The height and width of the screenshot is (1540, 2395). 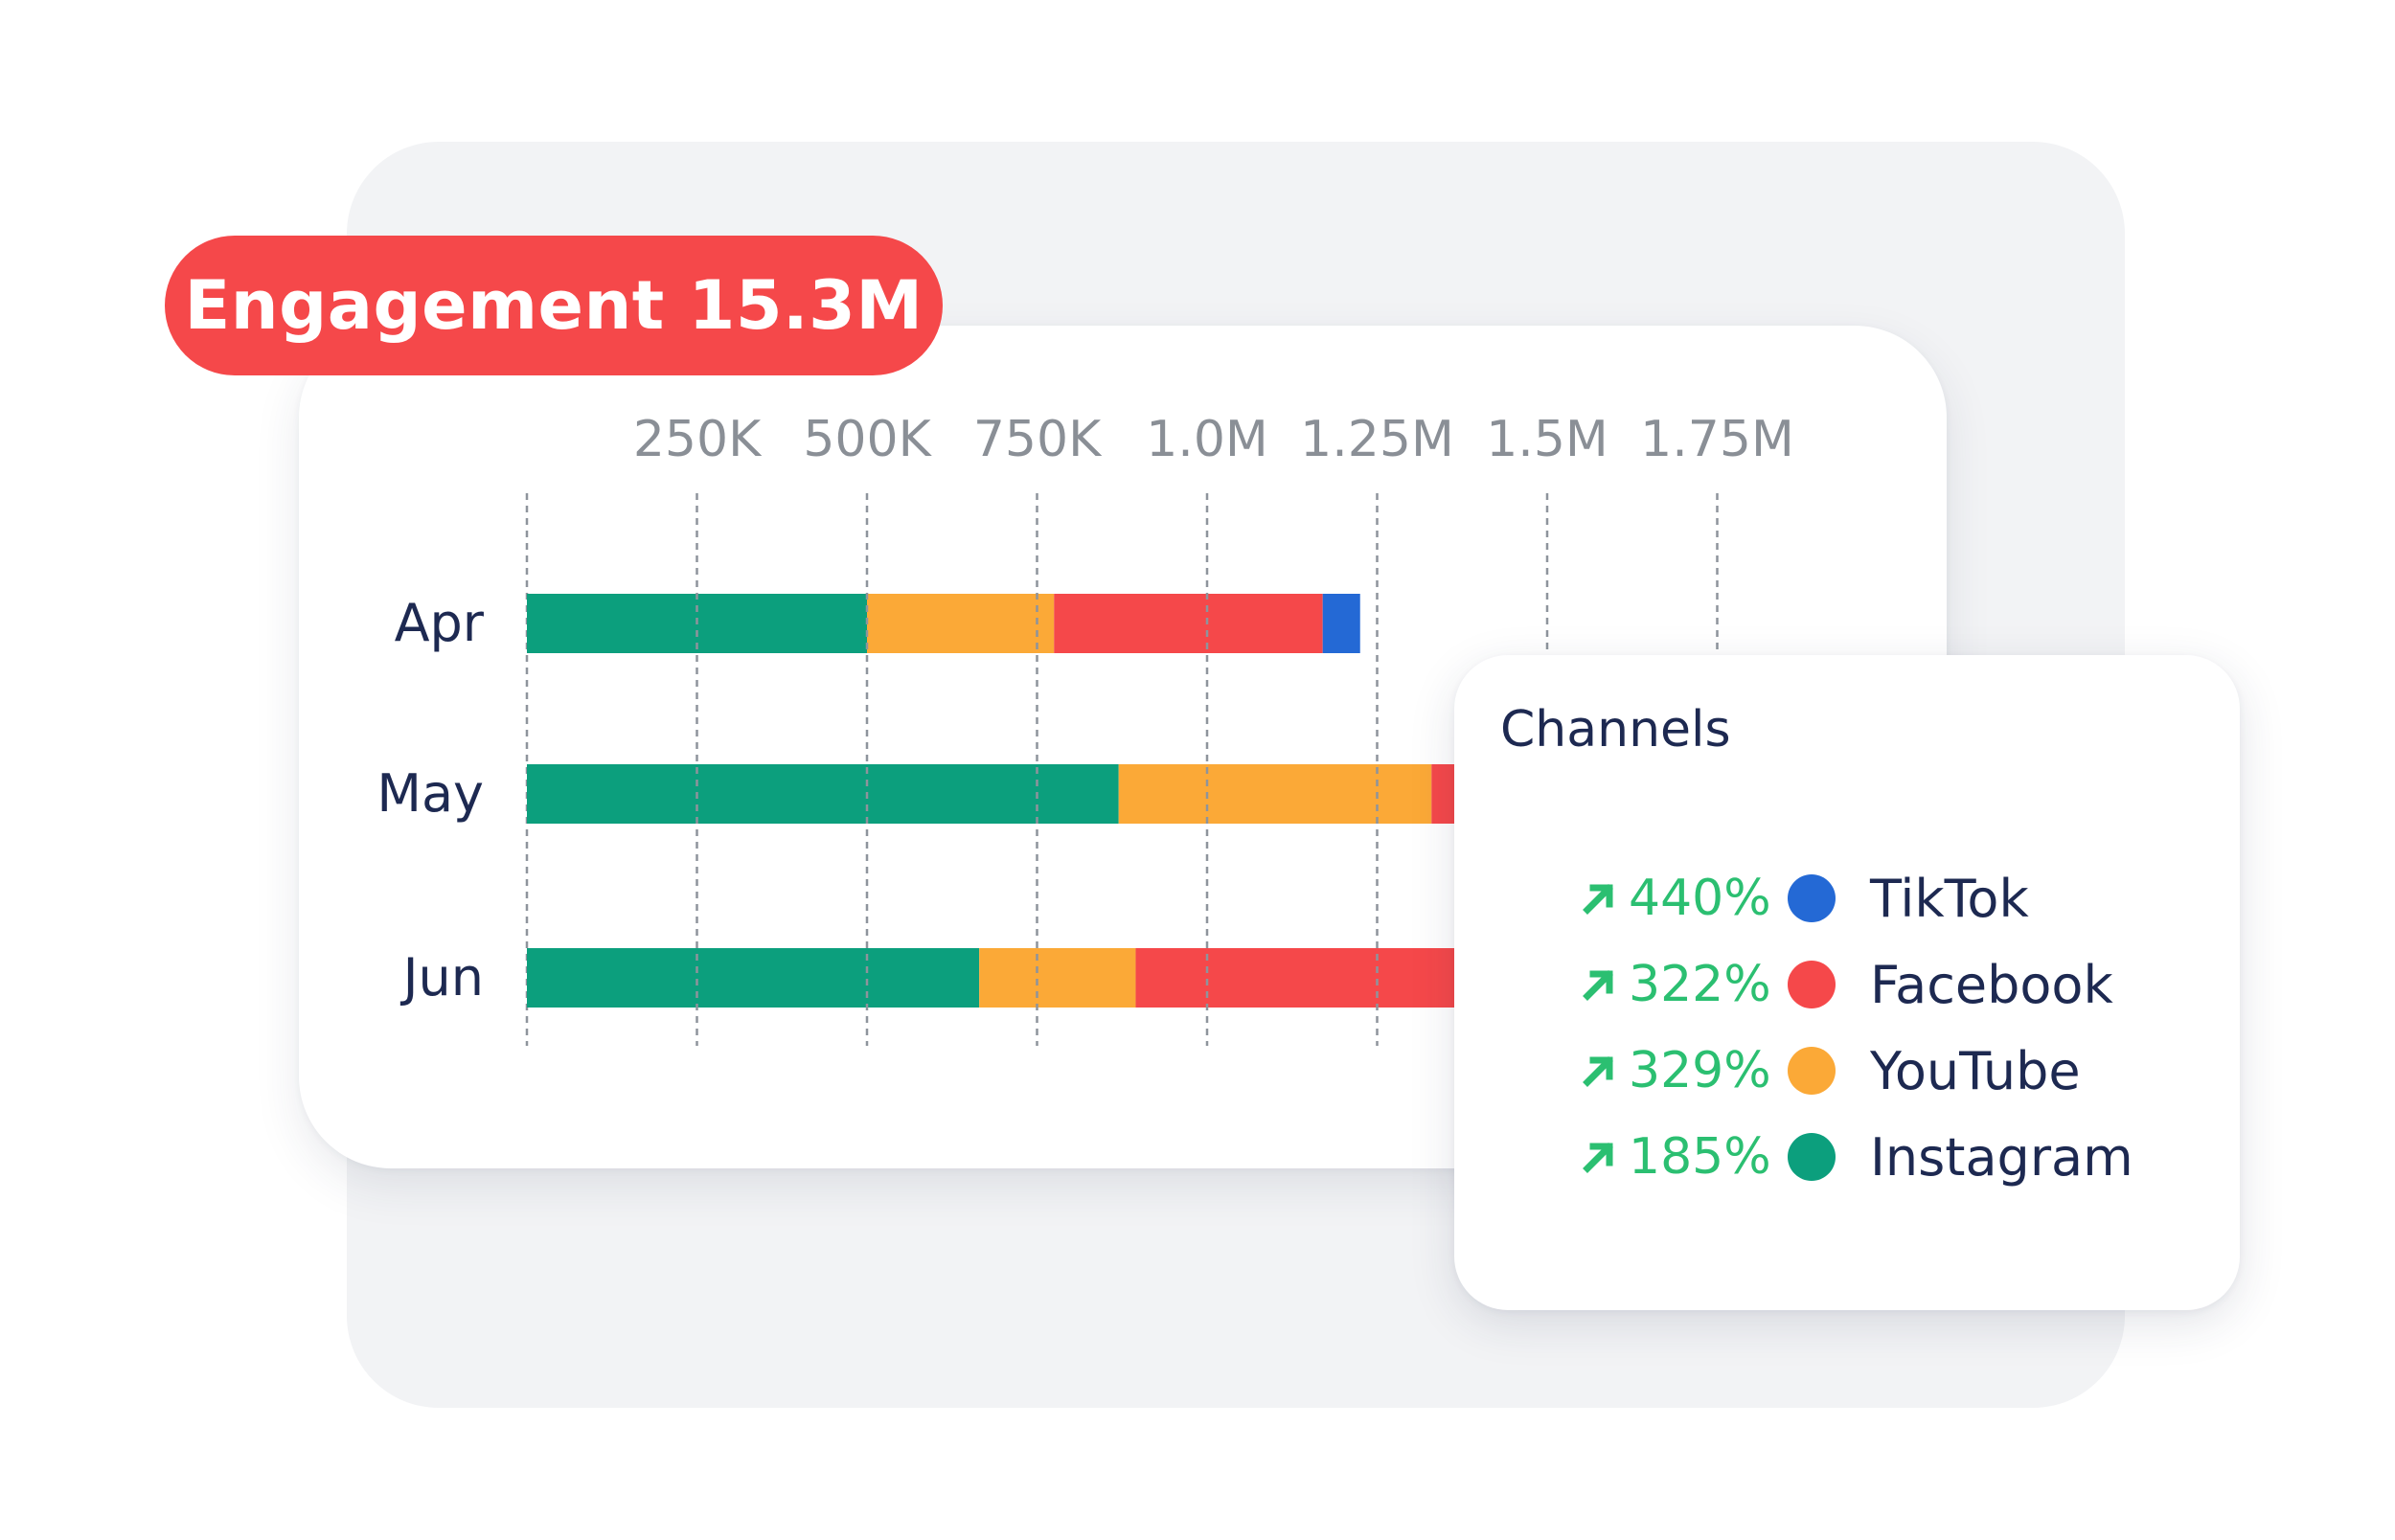 What do you see at coordinates (1812, 1157) in the screenshot?
I see `instagram-color-dot` at bounding box center [1812, 1157].